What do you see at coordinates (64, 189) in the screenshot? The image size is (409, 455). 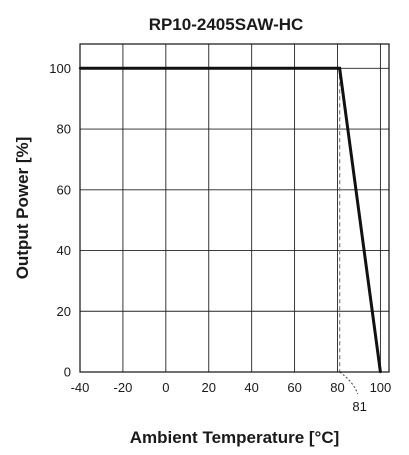 I see `y-tick-label: 60` at bounding box center [64, 189].